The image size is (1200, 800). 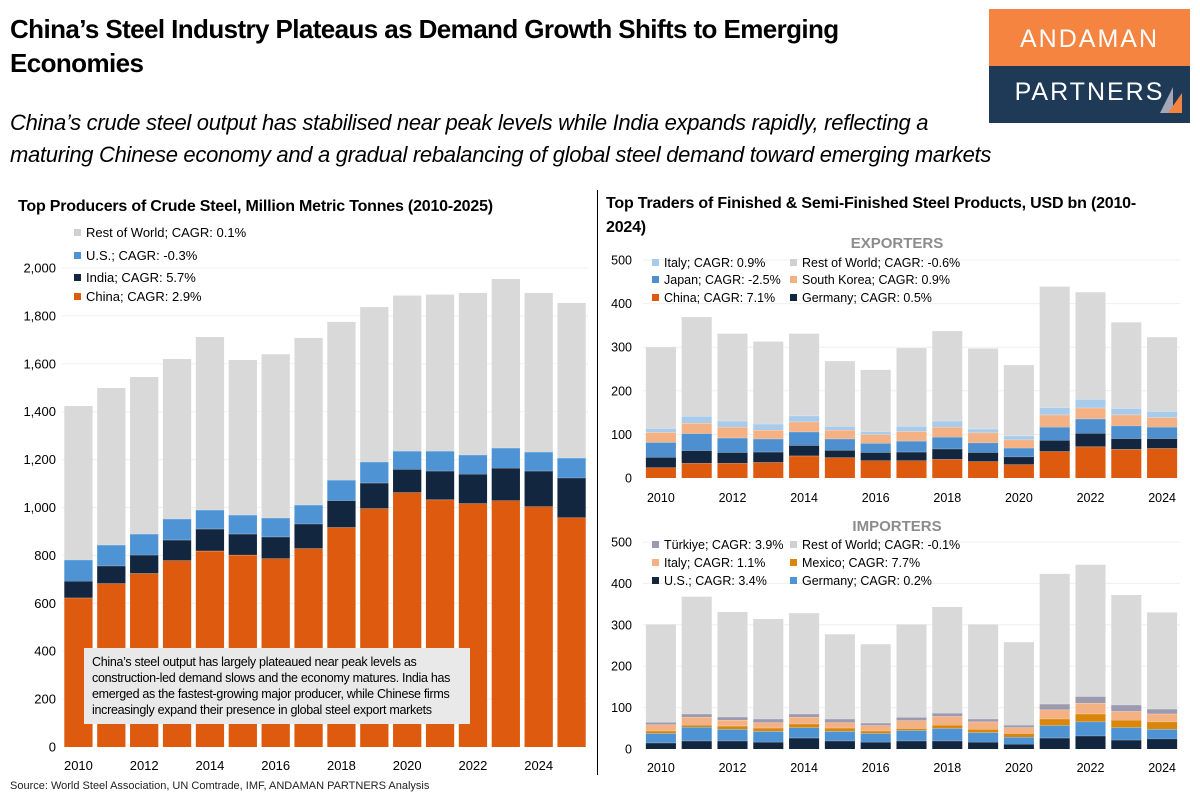 What do you see at coordinates (39, 315) in the screenshot?
I see `y-tick-label: 1,800` at bounding box center [39, 315].